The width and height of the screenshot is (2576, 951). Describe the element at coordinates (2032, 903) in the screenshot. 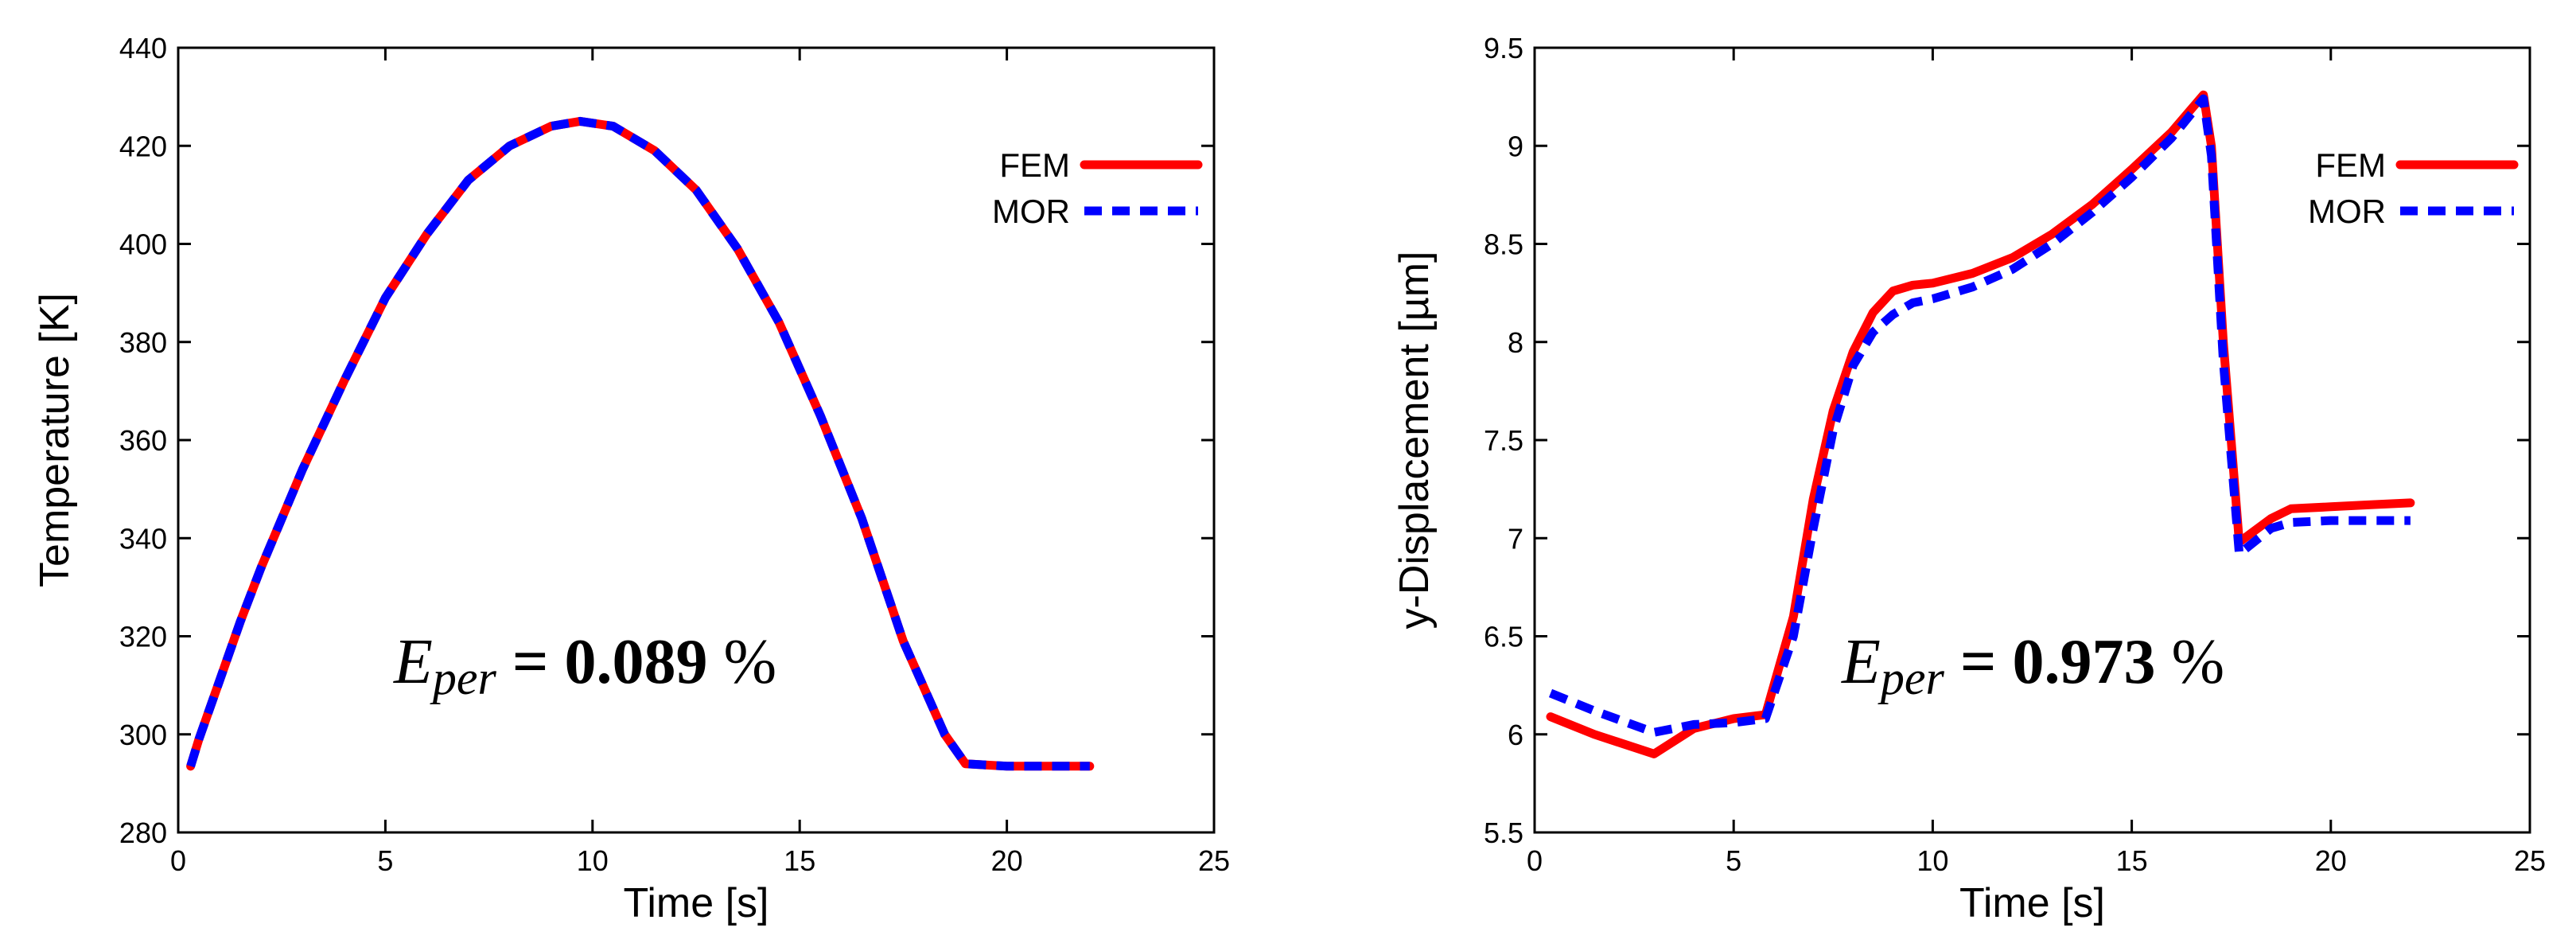

I see `displacement-x-axis-label: Time [s]` at that location.